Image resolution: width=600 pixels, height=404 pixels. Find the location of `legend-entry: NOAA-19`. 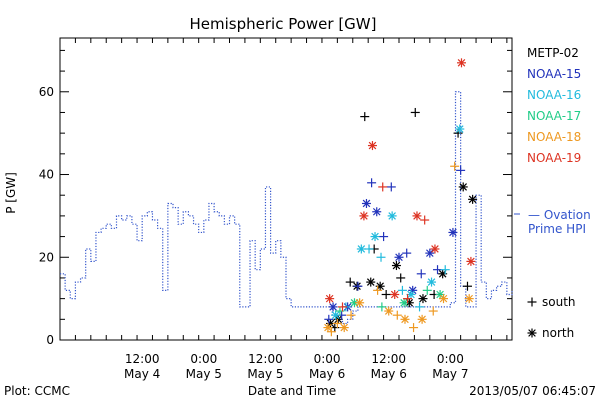

legend-entry: NOAA-19 is located at coordinates (554, 158).